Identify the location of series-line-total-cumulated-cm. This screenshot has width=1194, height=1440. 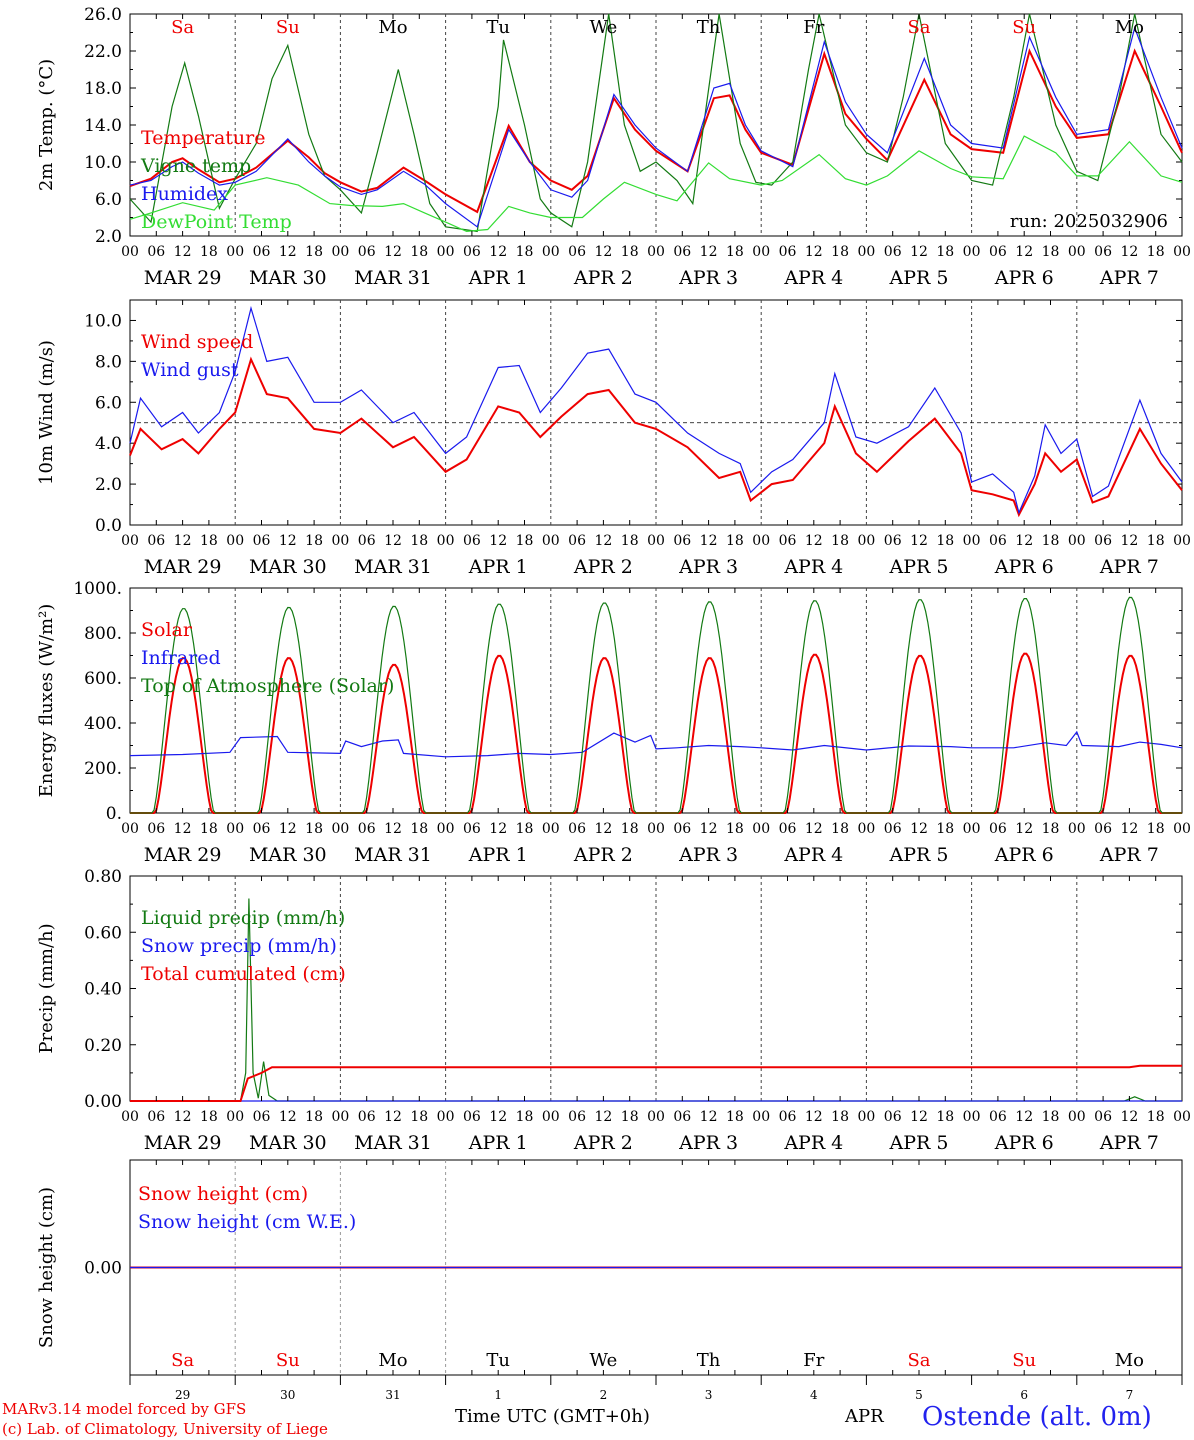
(656, 1083).